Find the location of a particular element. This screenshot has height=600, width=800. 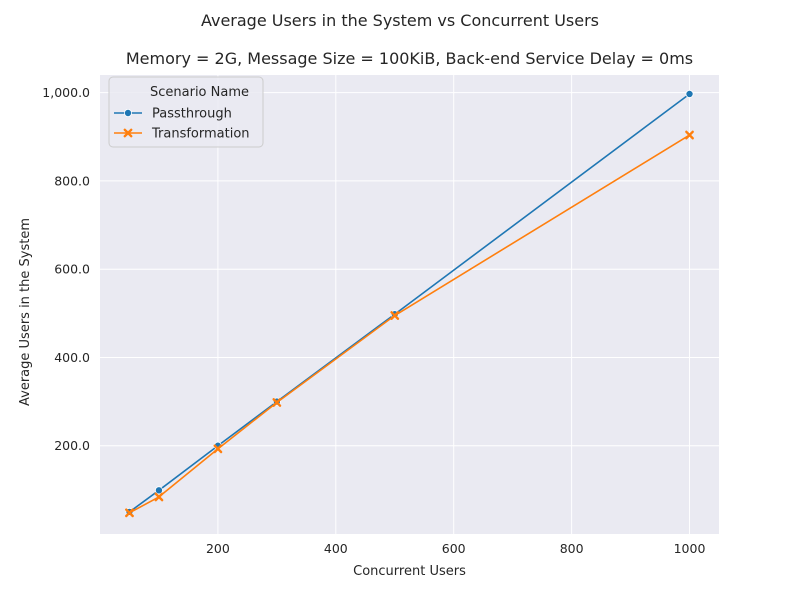

x-tick-label: 600 is located at coordinates (454, 548).